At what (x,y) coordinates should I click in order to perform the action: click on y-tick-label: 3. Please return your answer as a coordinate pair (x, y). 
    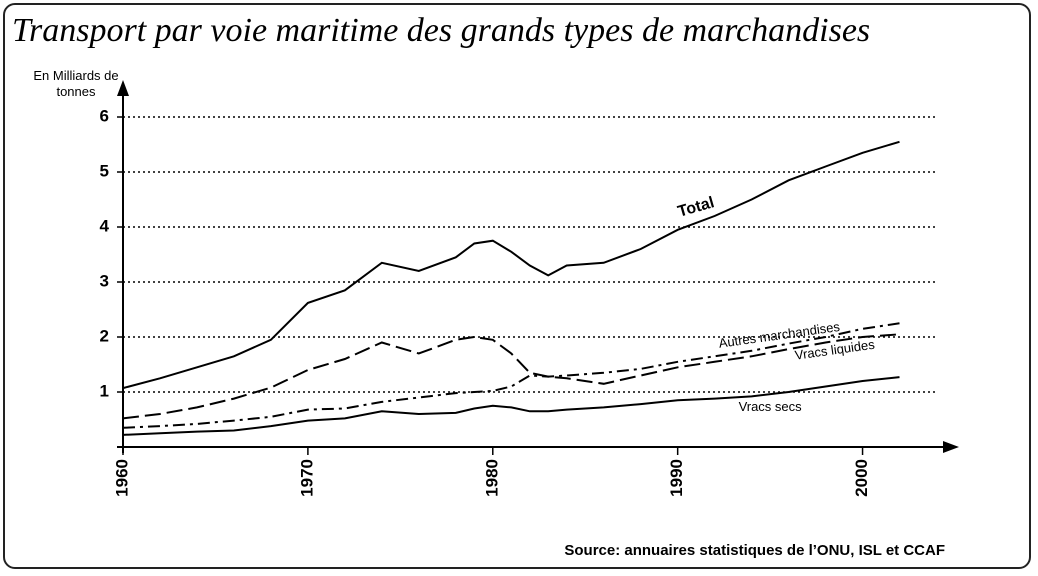
    Looking at the image, I should click on (104, 280).